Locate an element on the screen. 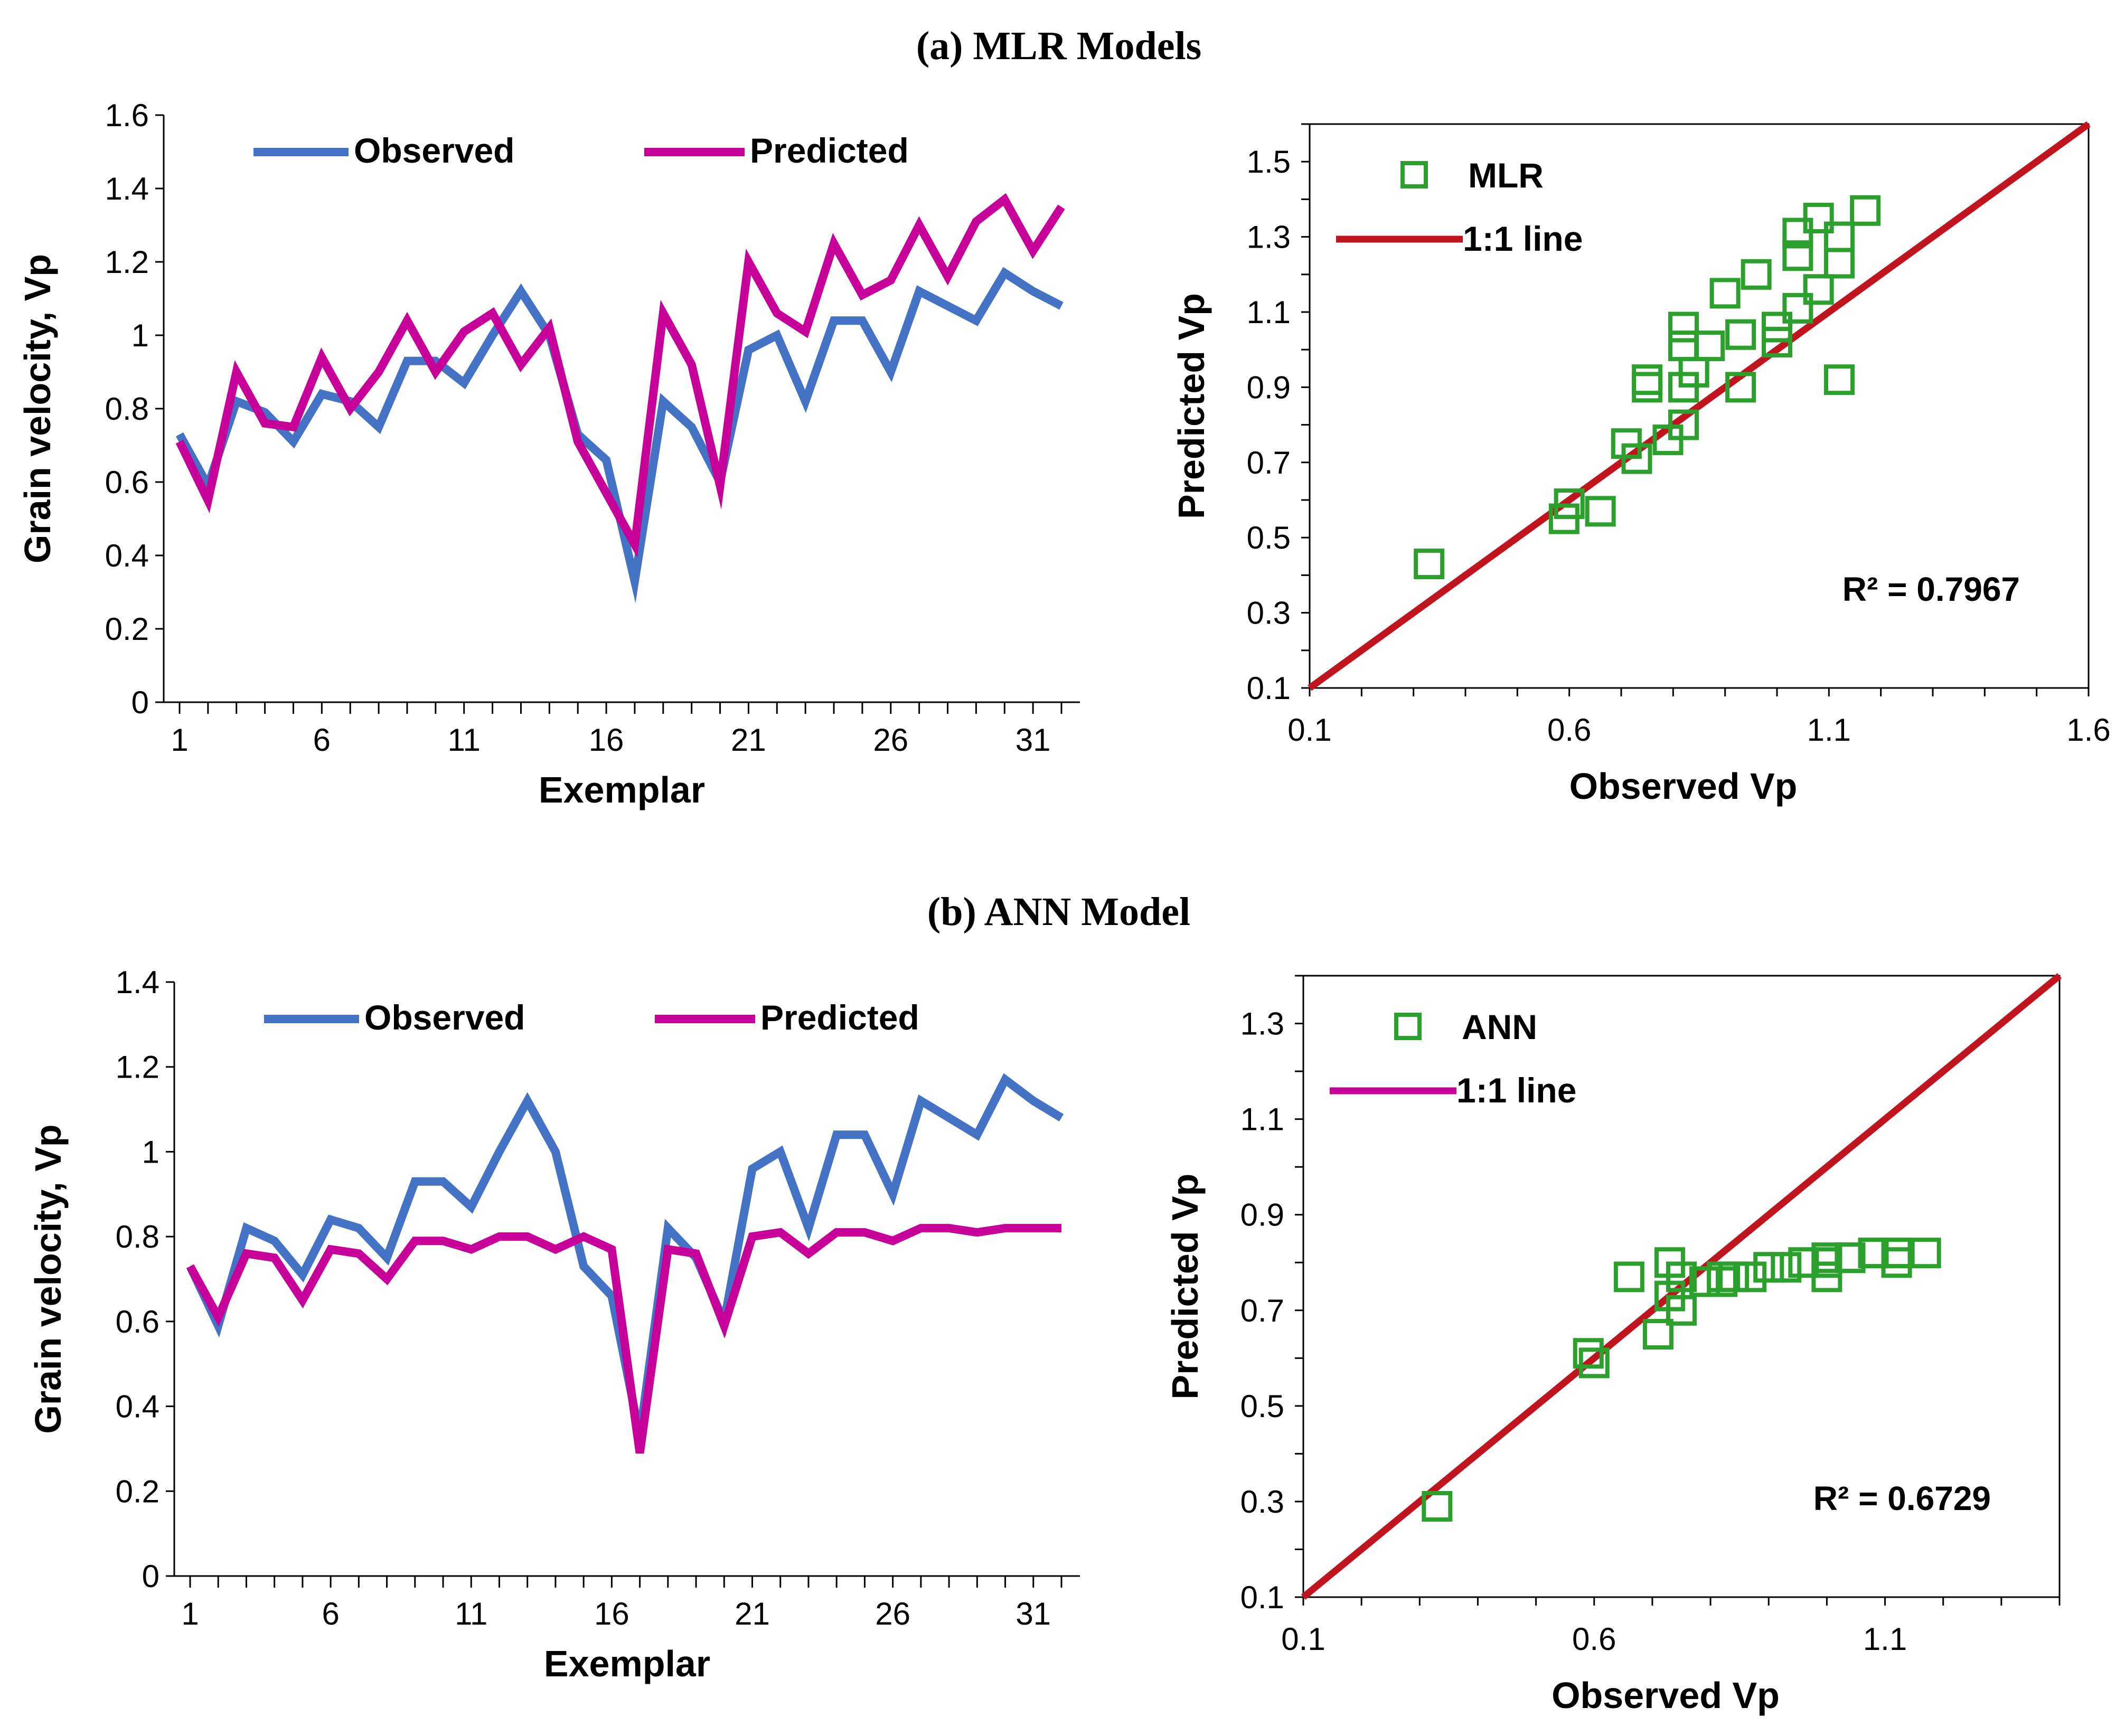 The width and height of the screenshot is (2125, 1736). y-tick-label: 0.1 is located at coordinates (1262, 1597).